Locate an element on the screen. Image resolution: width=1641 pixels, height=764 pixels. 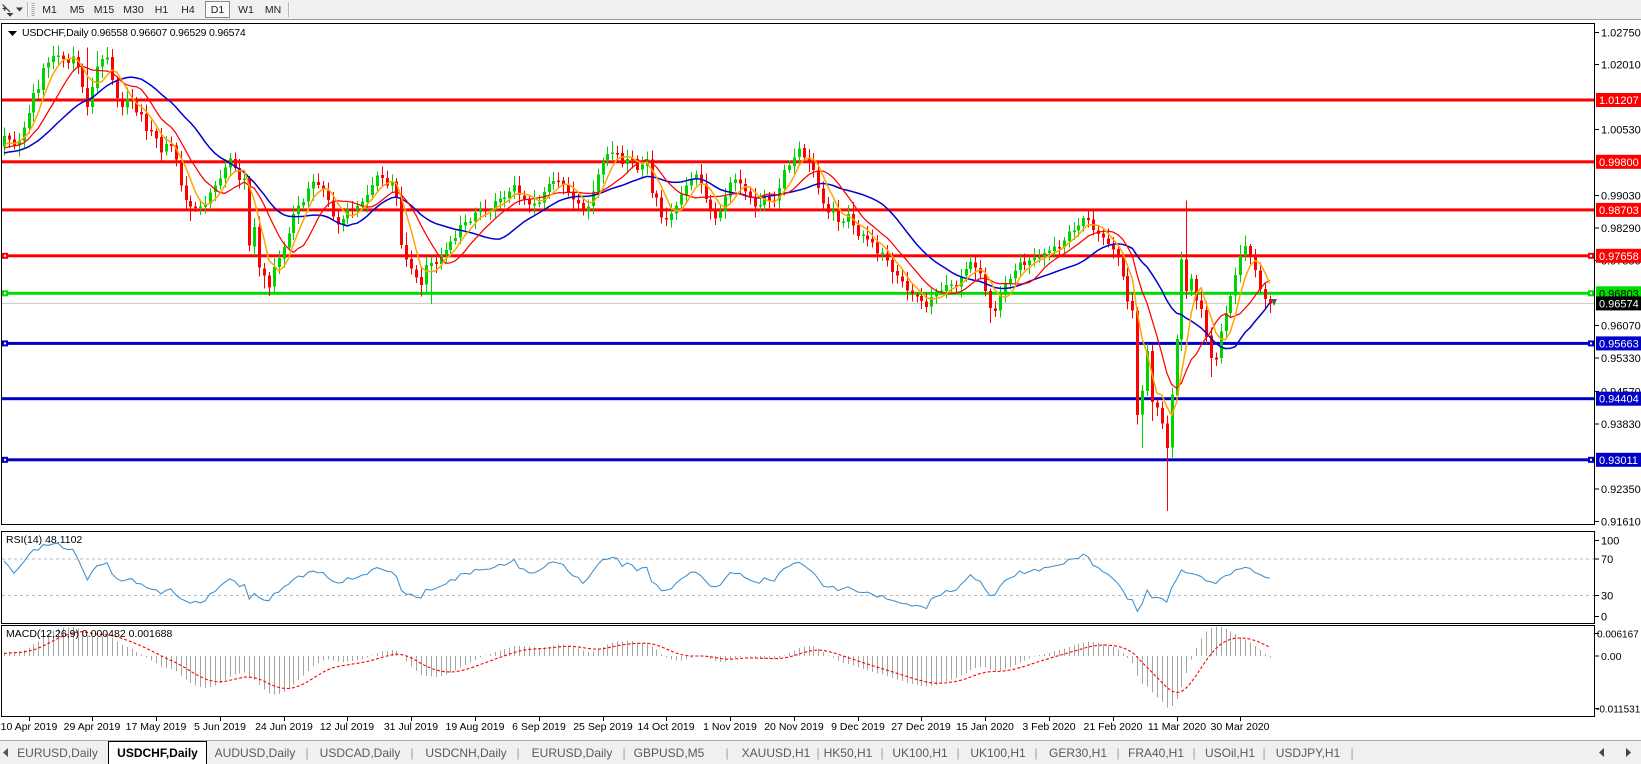
svg-text: 0.00 is located at coordinates (1611, 657).